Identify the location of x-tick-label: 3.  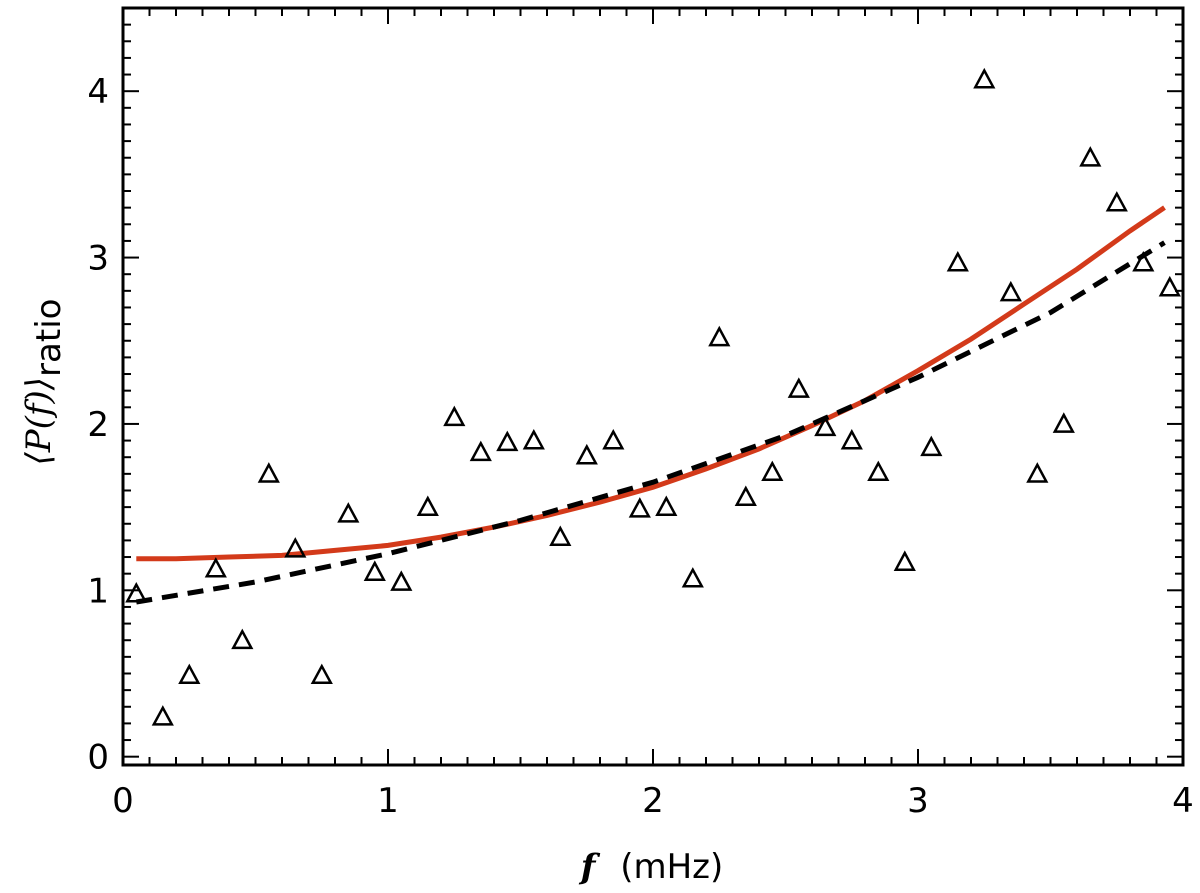
(918, 801).